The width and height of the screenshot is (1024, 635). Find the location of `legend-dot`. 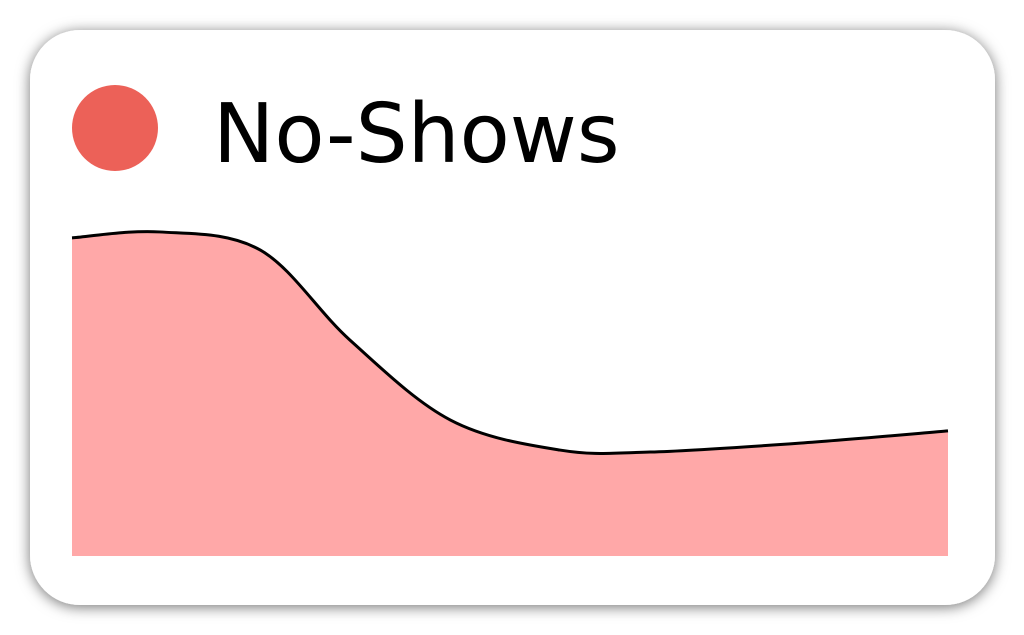

legend-dot is located at coordinates (115, 128).